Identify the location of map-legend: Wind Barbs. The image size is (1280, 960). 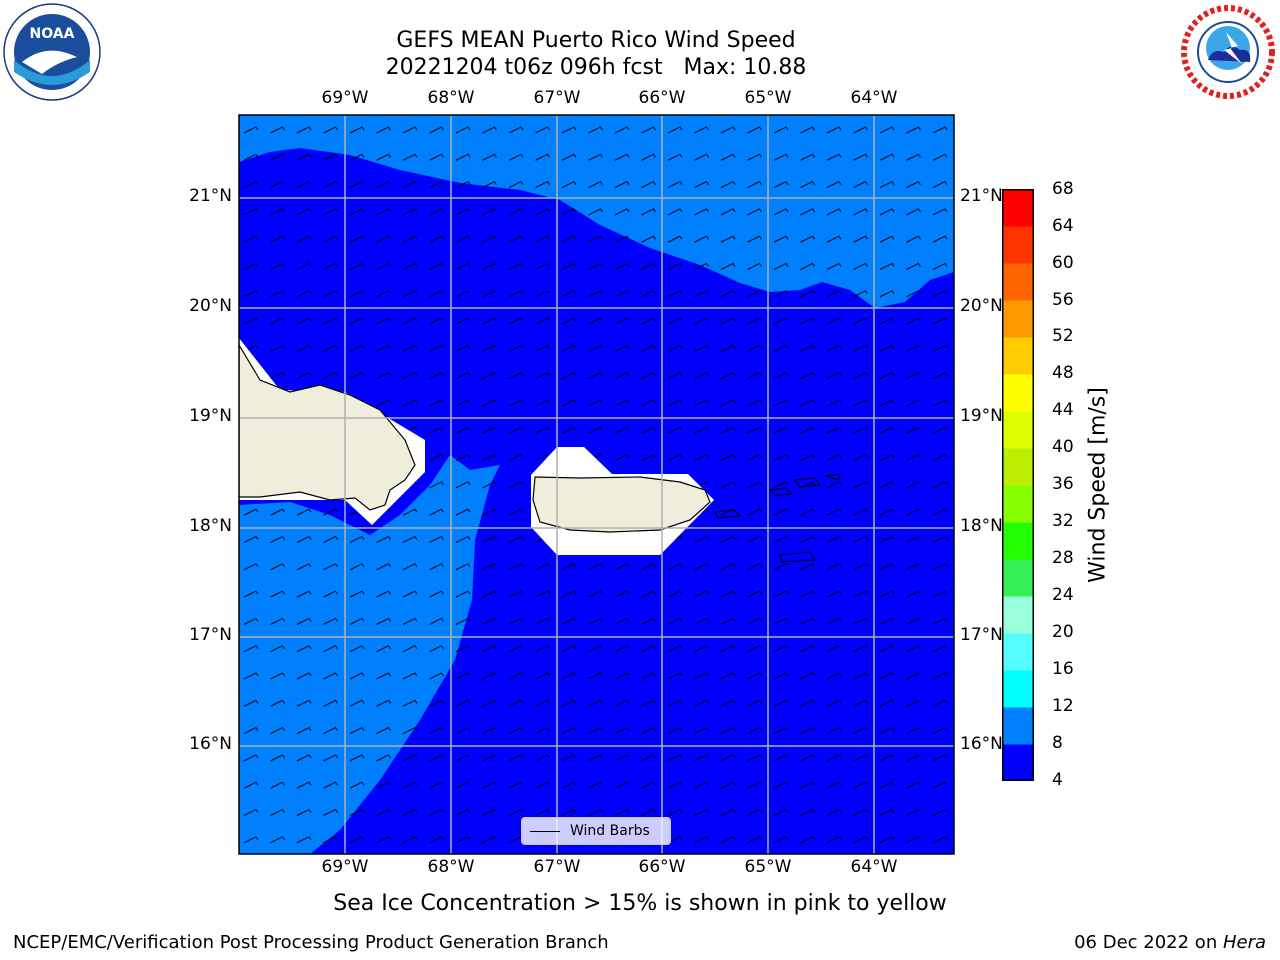
(596, 831).